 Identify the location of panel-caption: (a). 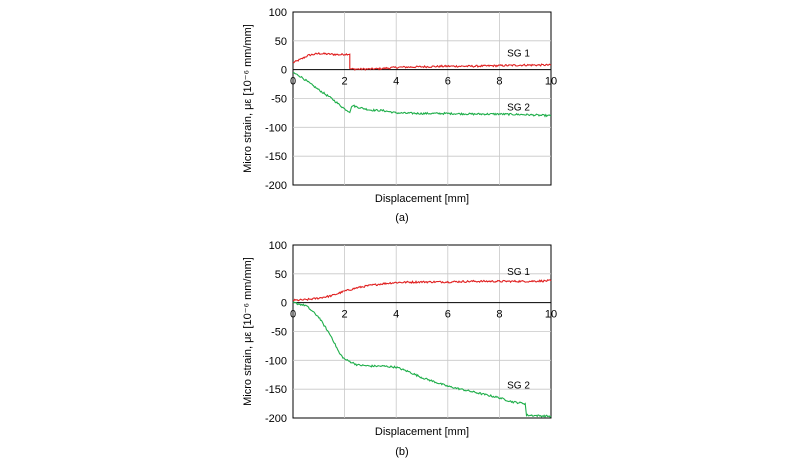
(401, 218).